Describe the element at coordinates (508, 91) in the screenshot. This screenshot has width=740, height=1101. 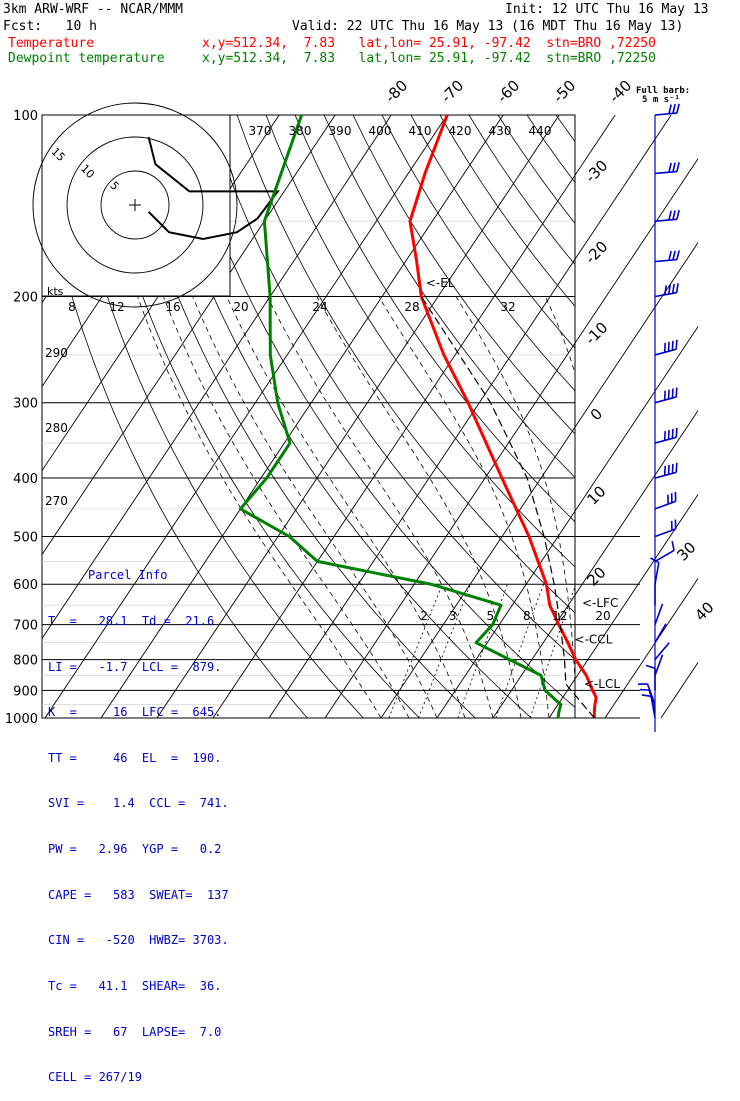
I see `isotherm-label: -60` at that location.